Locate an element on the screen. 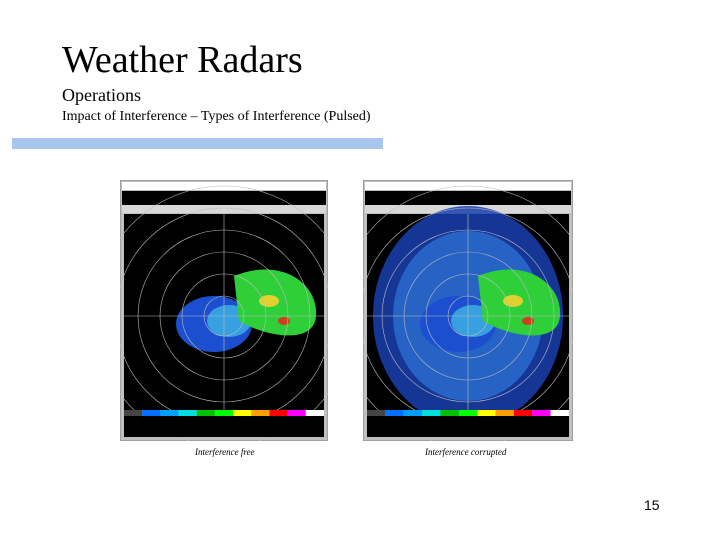 The height and width of the screenshot is (540, 720). figure-caption: Interference corrupted is located at coordinates (466, 452).